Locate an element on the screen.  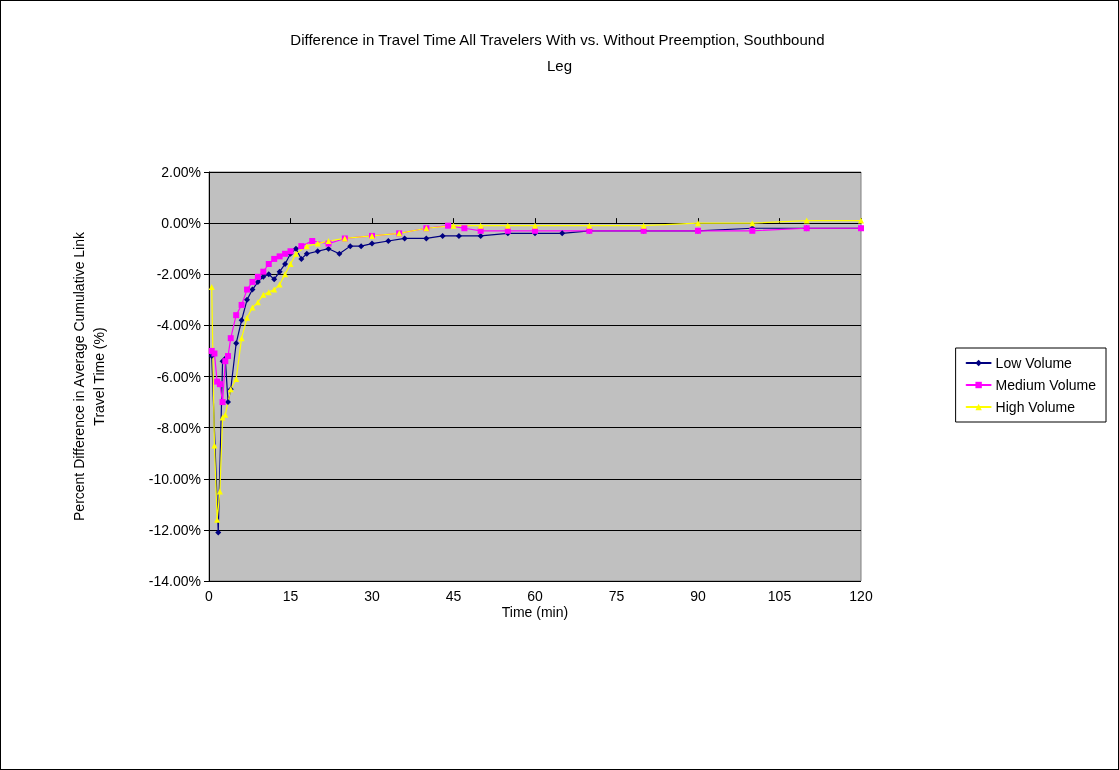
legend-label: Low Volume is located at coordinates (1034, 363).